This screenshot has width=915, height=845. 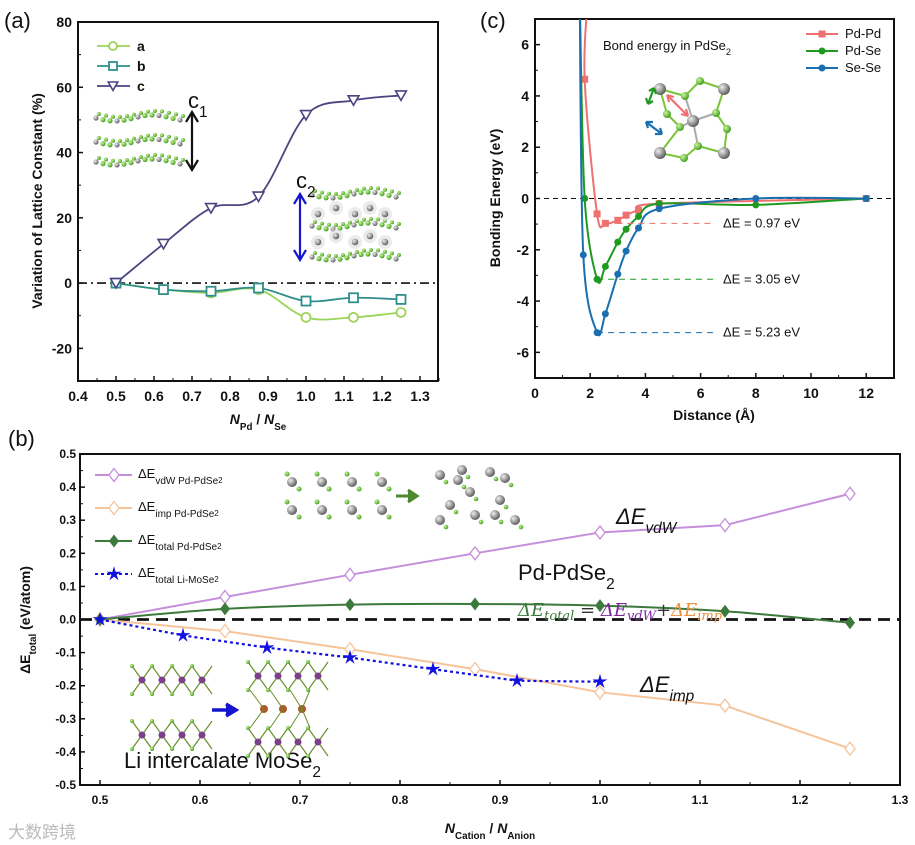 I want to click on text-part: Pd, so click(x=246, y=427).